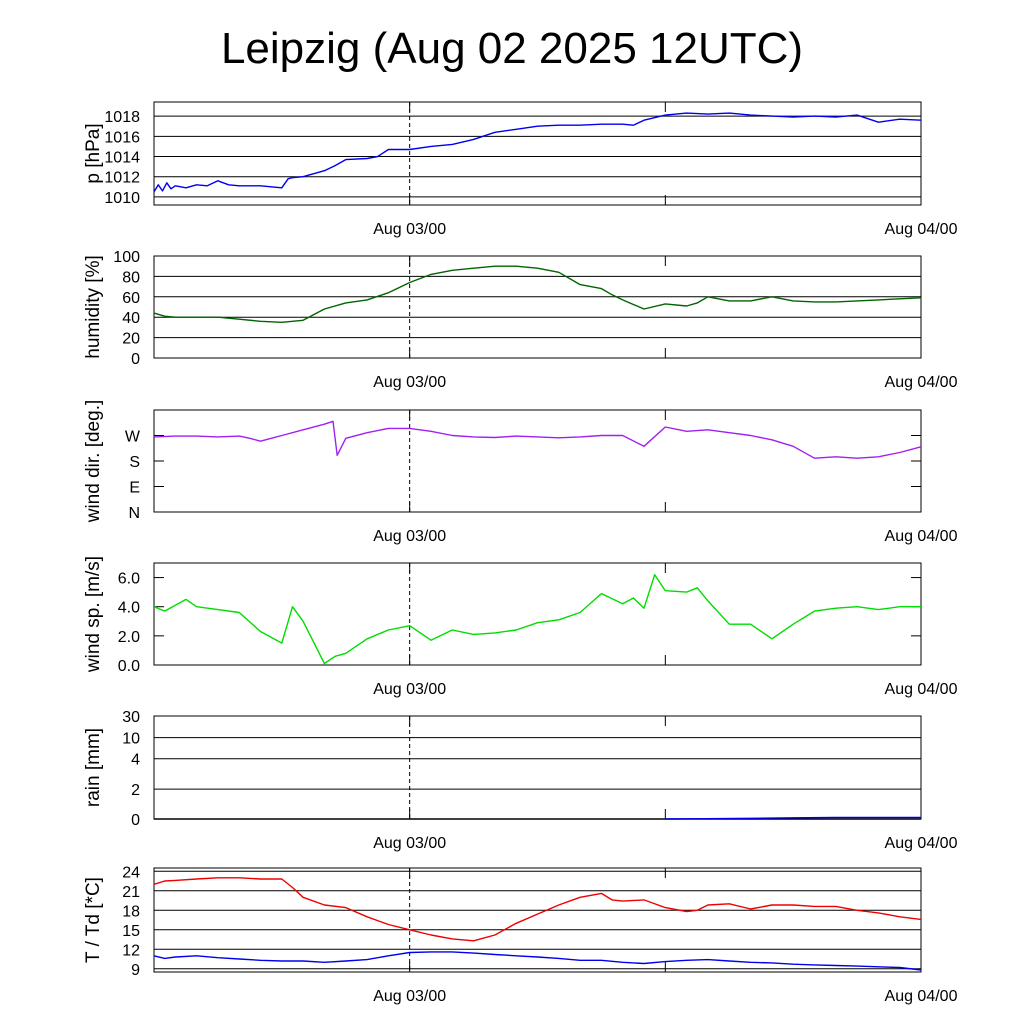 The height and width of the screenshot is (1024, 1024). Describe the element at coordinates (131, 872) in the screenshot. I see `y-tick-label: 24` at that location.